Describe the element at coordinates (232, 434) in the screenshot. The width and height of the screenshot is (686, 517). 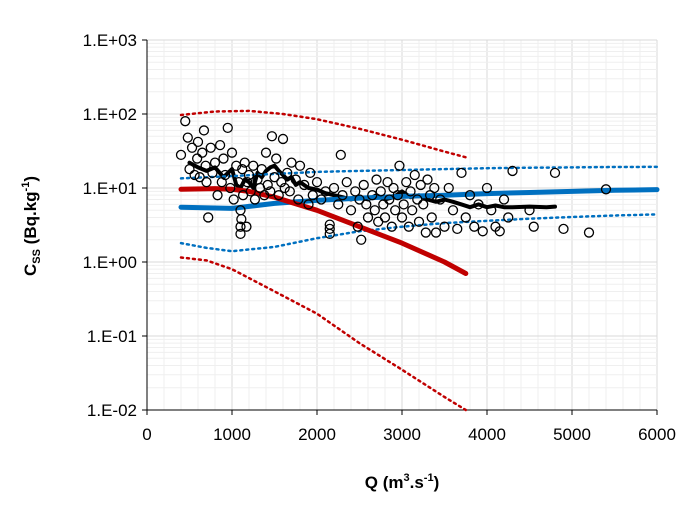
I see `x-tick-label: 1000` at that location.